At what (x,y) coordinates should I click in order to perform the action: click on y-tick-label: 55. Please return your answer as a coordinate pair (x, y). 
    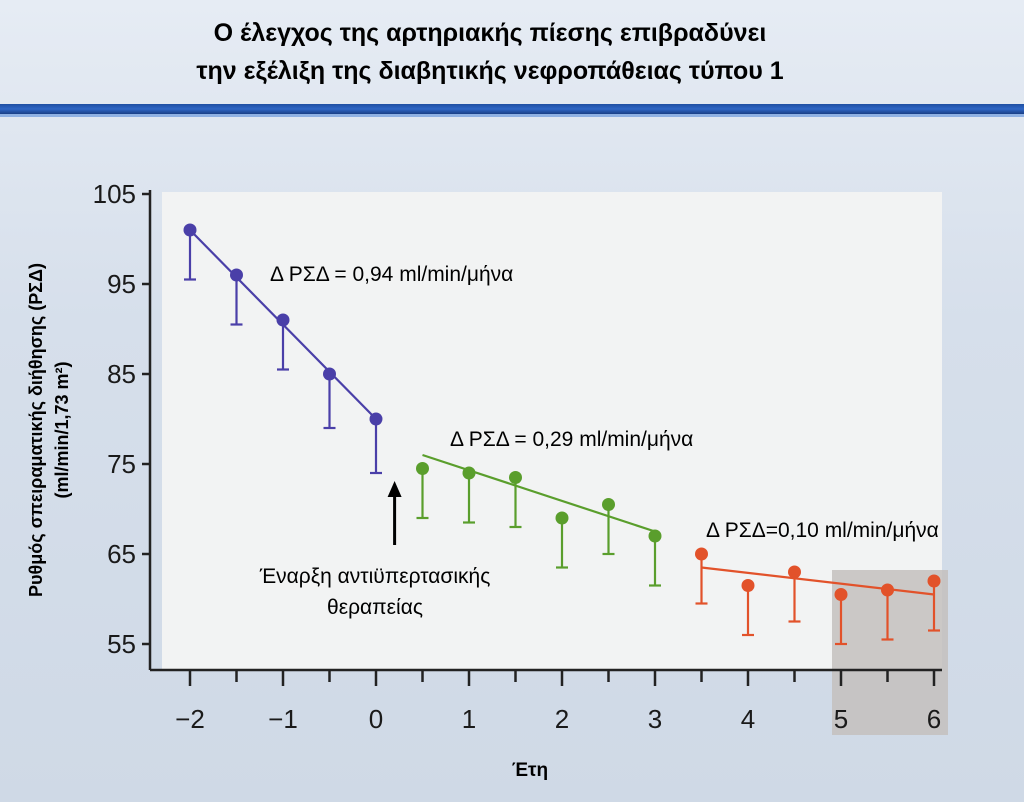
    Looking at the image, I should click on (121, 644).